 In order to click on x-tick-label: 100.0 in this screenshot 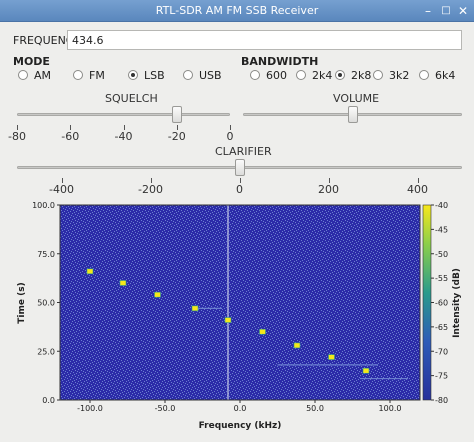, I will do `click(390, 408)`.